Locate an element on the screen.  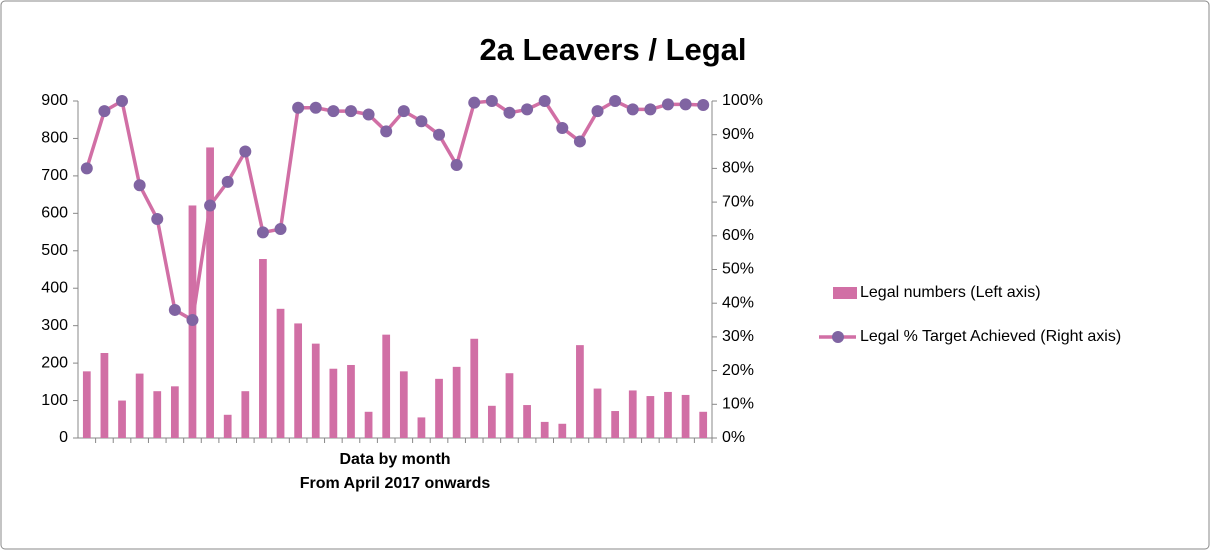
legend-label: Legal % Target Achieved (Right axis) is located at coordinates (990, 336).